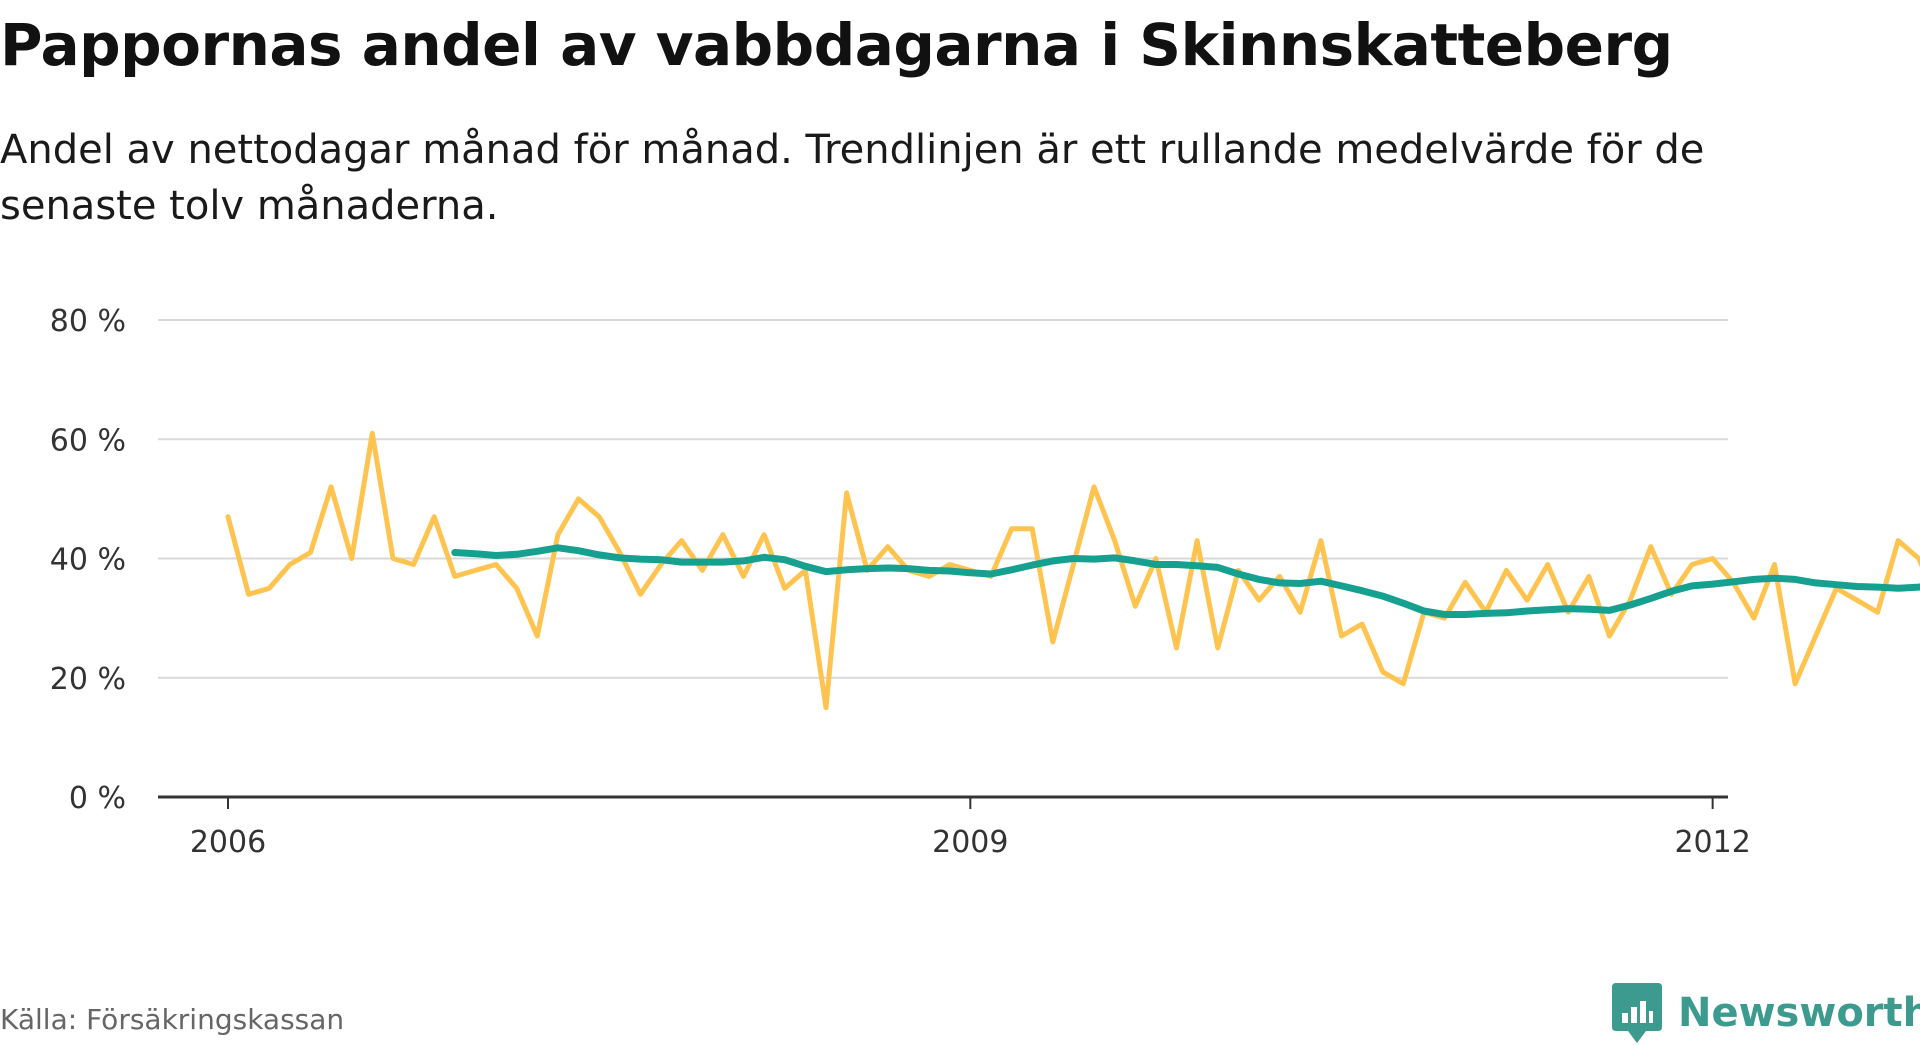 The height and width of the screenshot is (1046, 1920). Describe the element at coordinates (1185, 581) in the screenshot. I see `trend-line` at that location.